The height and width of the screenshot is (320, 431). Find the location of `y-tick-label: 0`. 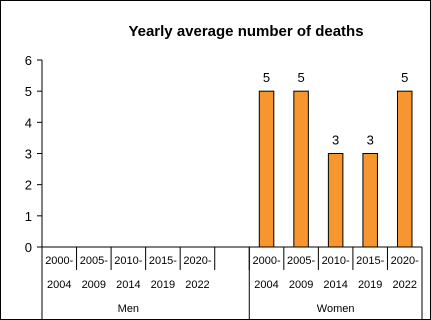

y-tick-label: 0 is located at coordinates (28, 247).